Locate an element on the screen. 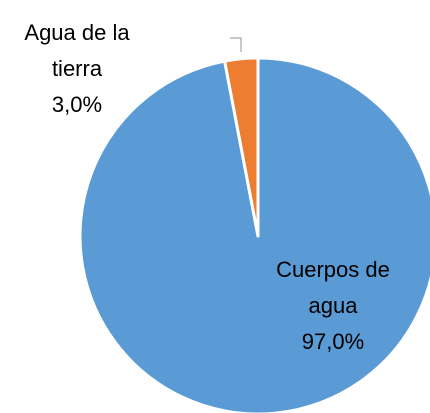  slice-category: Agua de la tierra is located at coordinates (77, 50).